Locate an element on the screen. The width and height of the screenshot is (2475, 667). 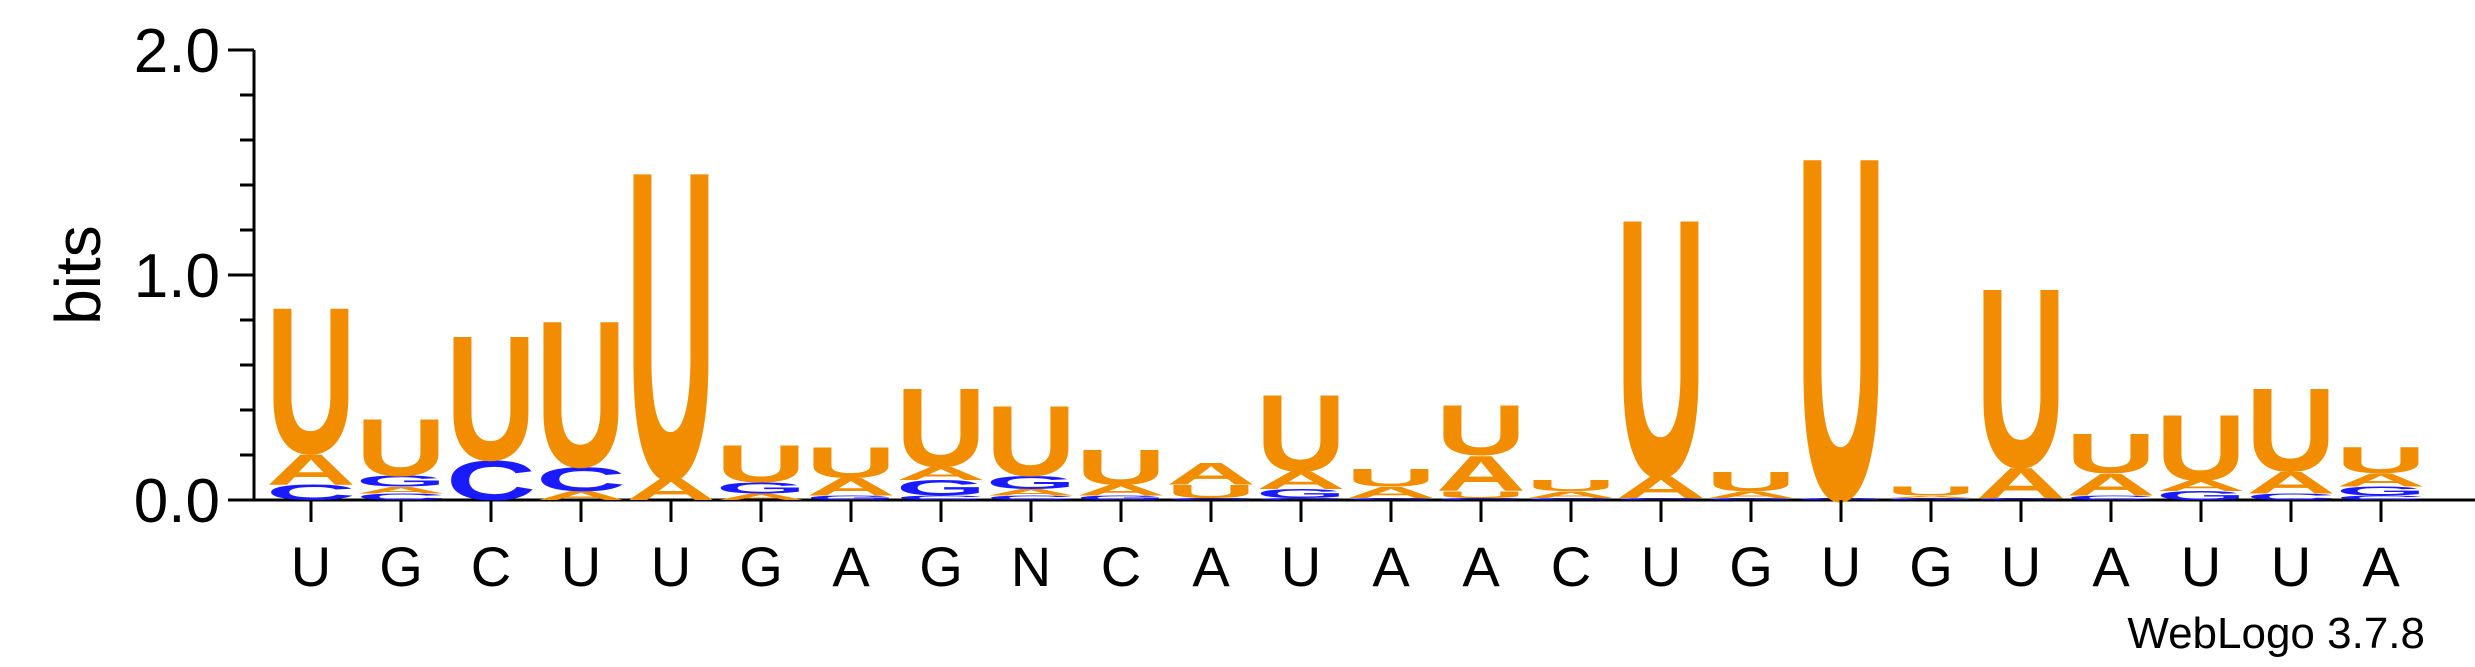
y-tick-label: 2.0 is located at coordinates (177, 51).